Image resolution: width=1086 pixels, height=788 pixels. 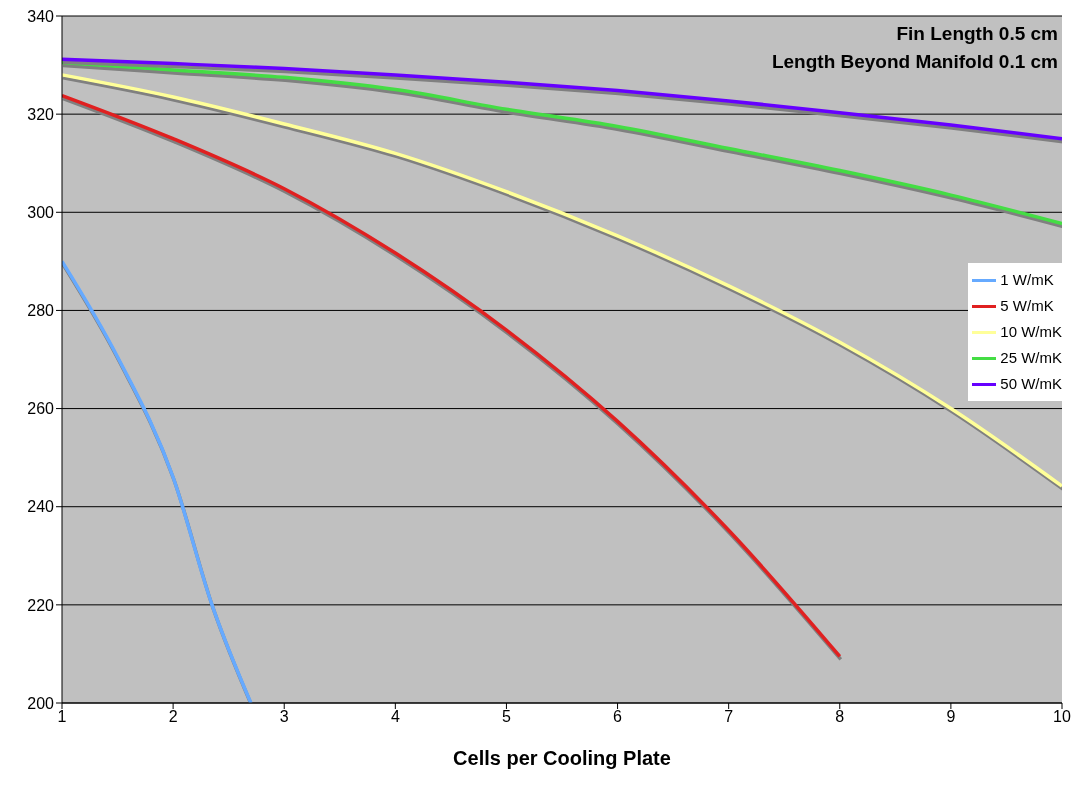 I want to click on annotation: Length Beyond Manifold 0.1 cm, so click(x=914, y=62).